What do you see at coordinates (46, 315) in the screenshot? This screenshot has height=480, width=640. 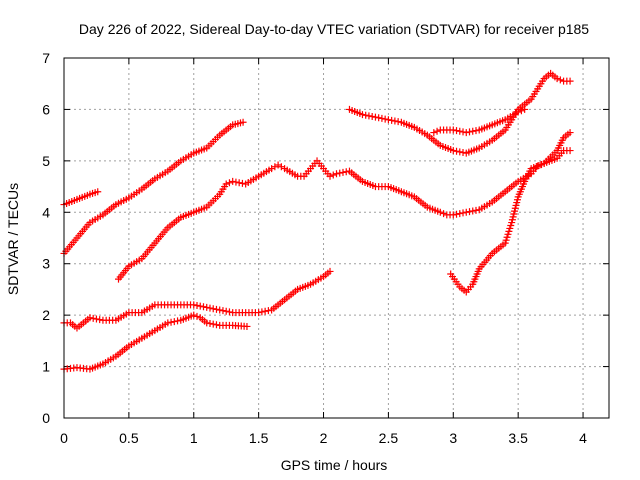 I see `y-tick-label: 2` at bounding box center [46, 315].